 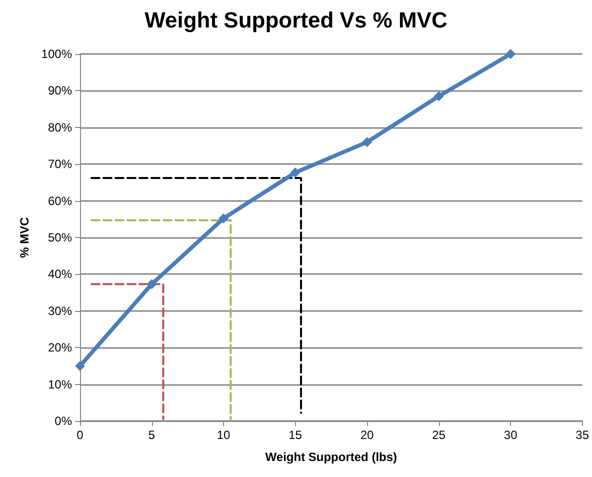 I want to click on x-tick-label: 30, so click(x=511, y=435).